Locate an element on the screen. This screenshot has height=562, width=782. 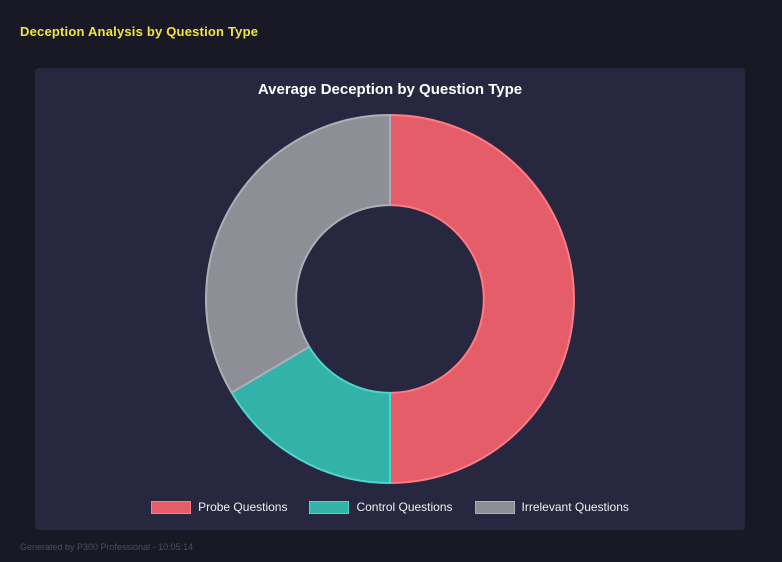
legend-label-control: Control Questions is located at coordinates (404, 507).